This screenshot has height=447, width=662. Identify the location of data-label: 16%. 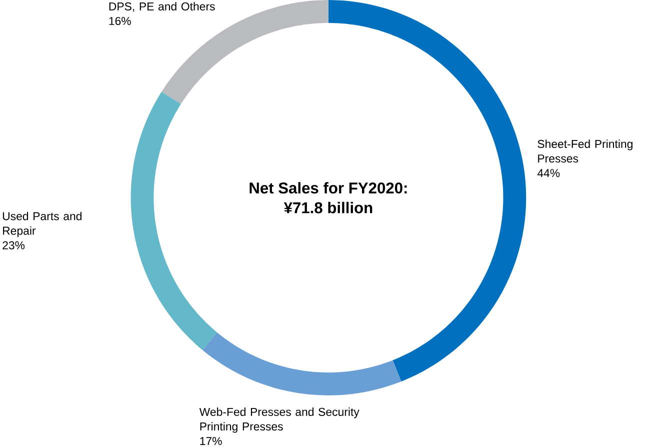
(120, 20).